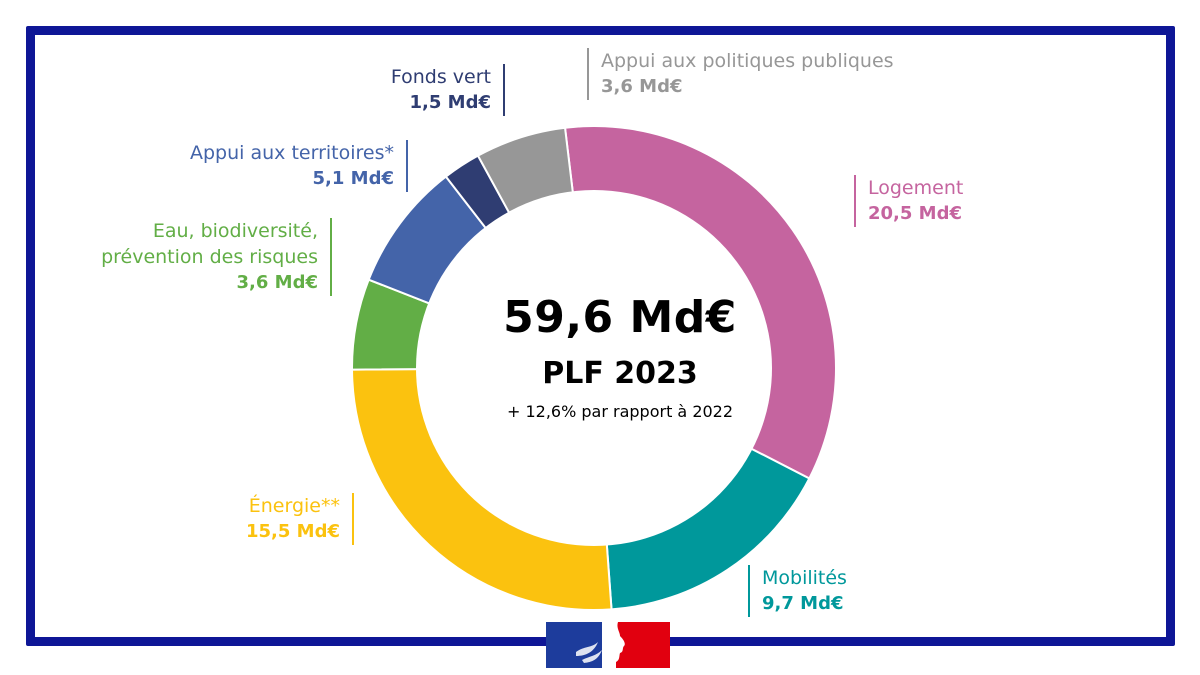  I want to click on label-logement-name: Logement, so click(916, 188).